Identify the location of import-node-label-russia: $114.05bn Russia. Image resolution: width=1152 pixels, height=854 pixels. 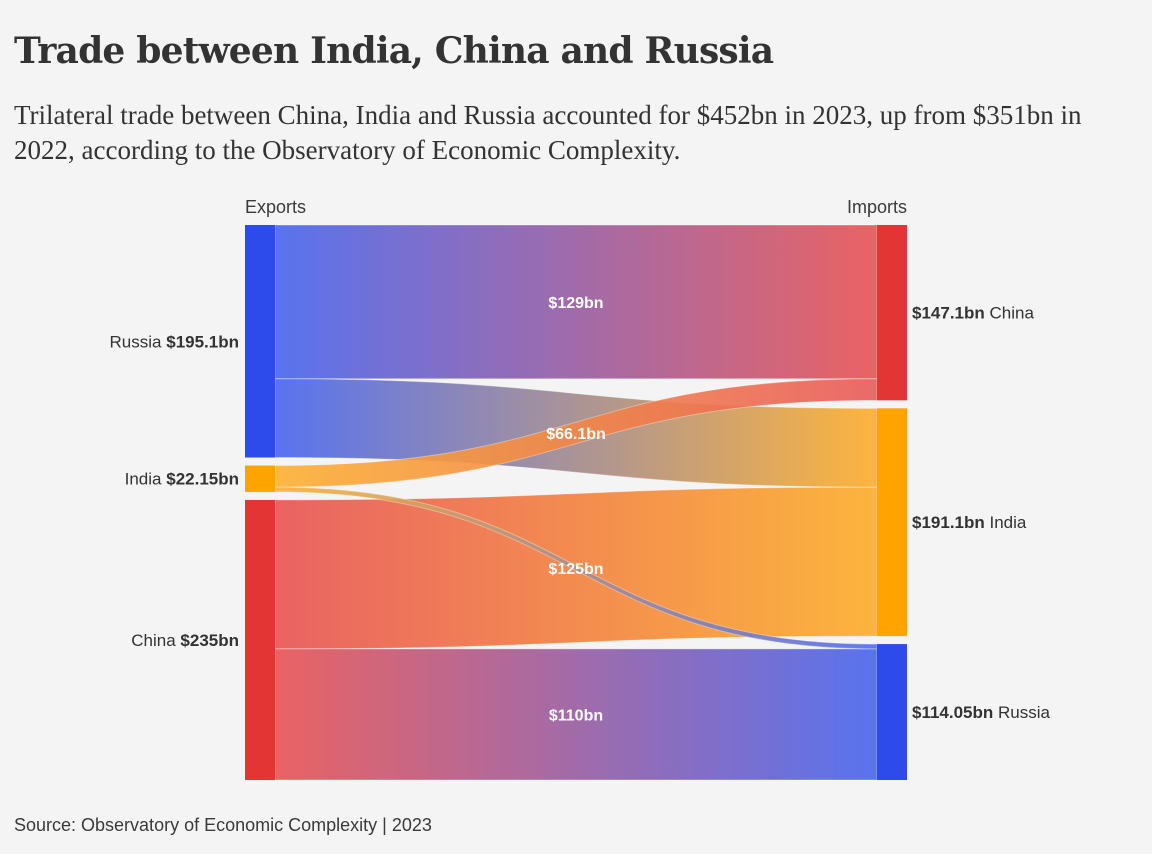
(981, 712).